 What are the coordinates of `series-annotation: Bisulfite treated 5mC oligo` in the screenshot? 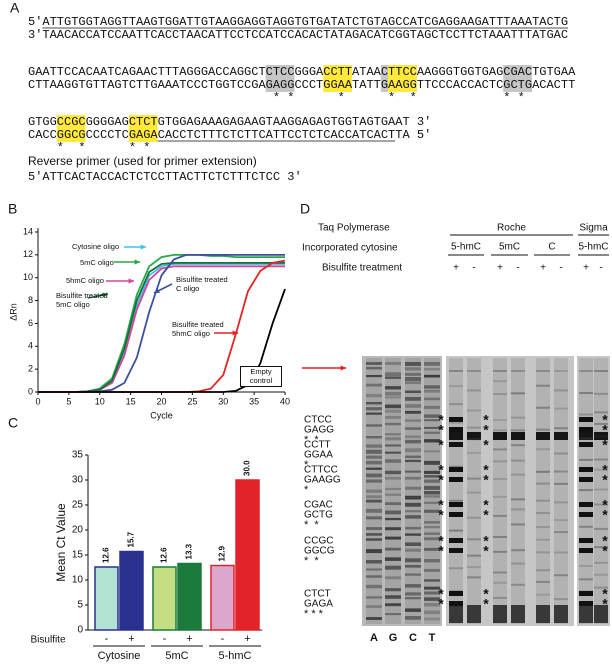 It's located at (82, 300).